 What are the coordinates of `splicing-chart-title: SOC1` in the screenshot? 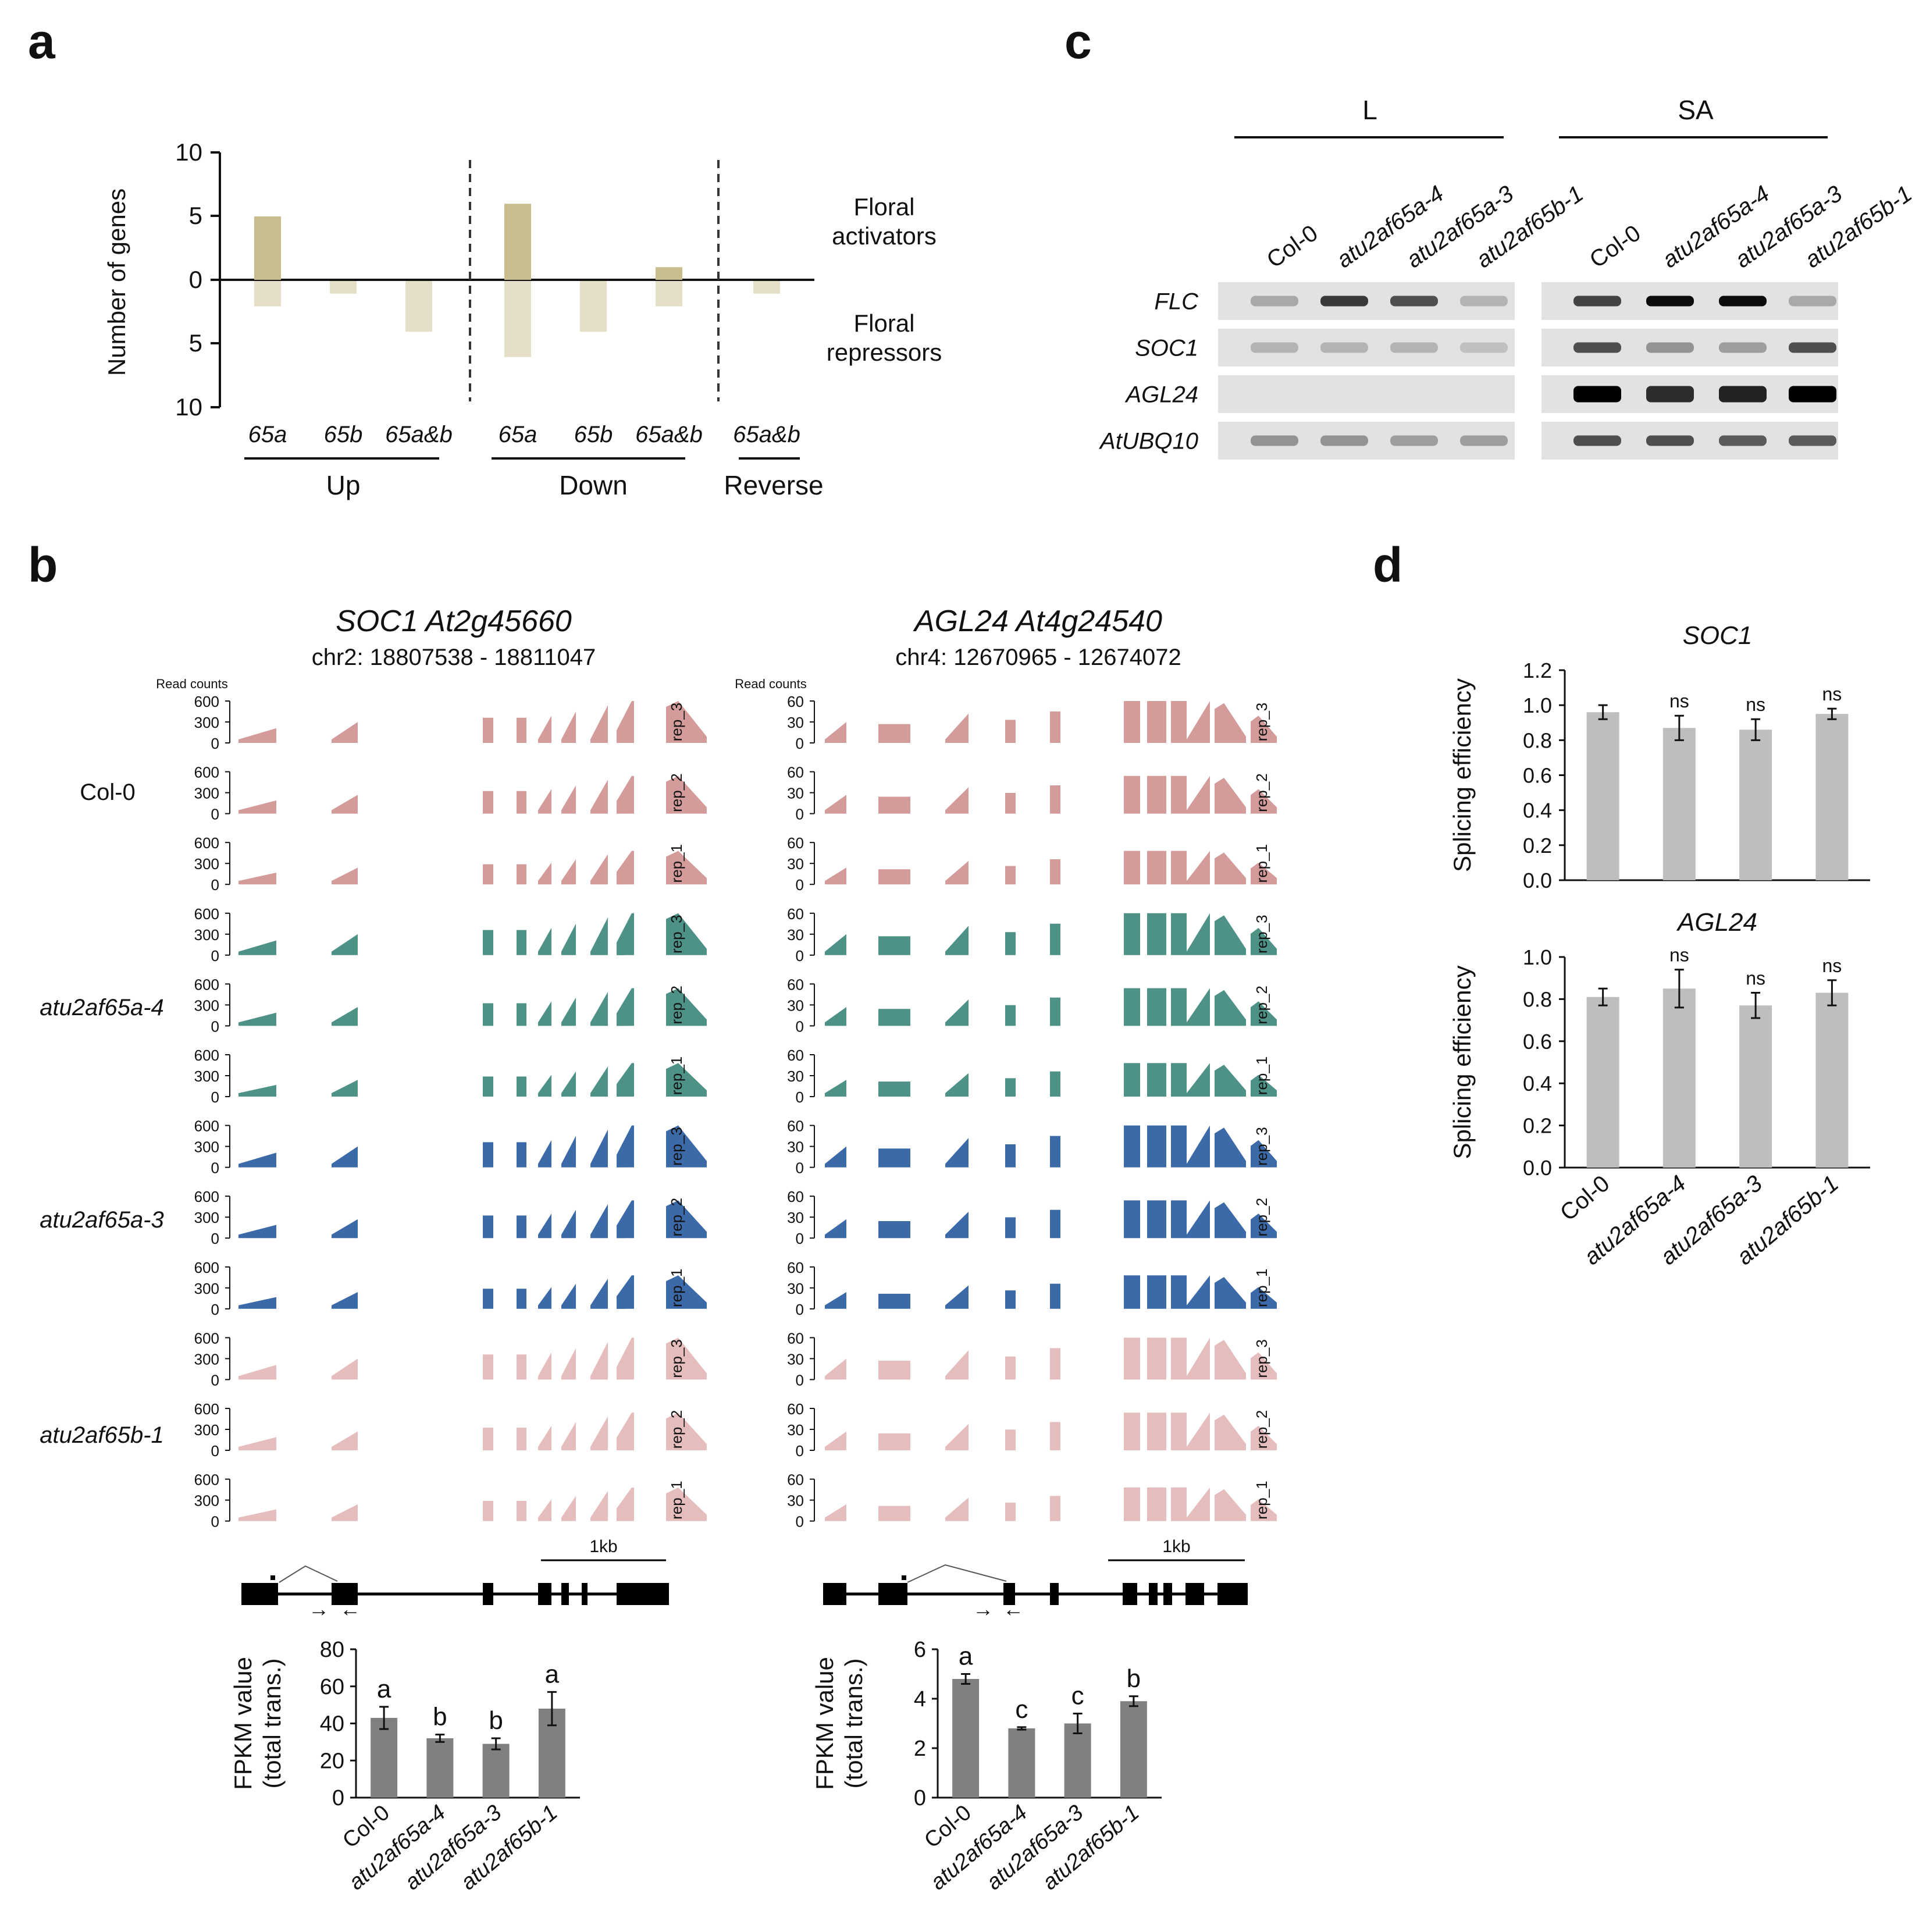 It's located at (1718, 635).